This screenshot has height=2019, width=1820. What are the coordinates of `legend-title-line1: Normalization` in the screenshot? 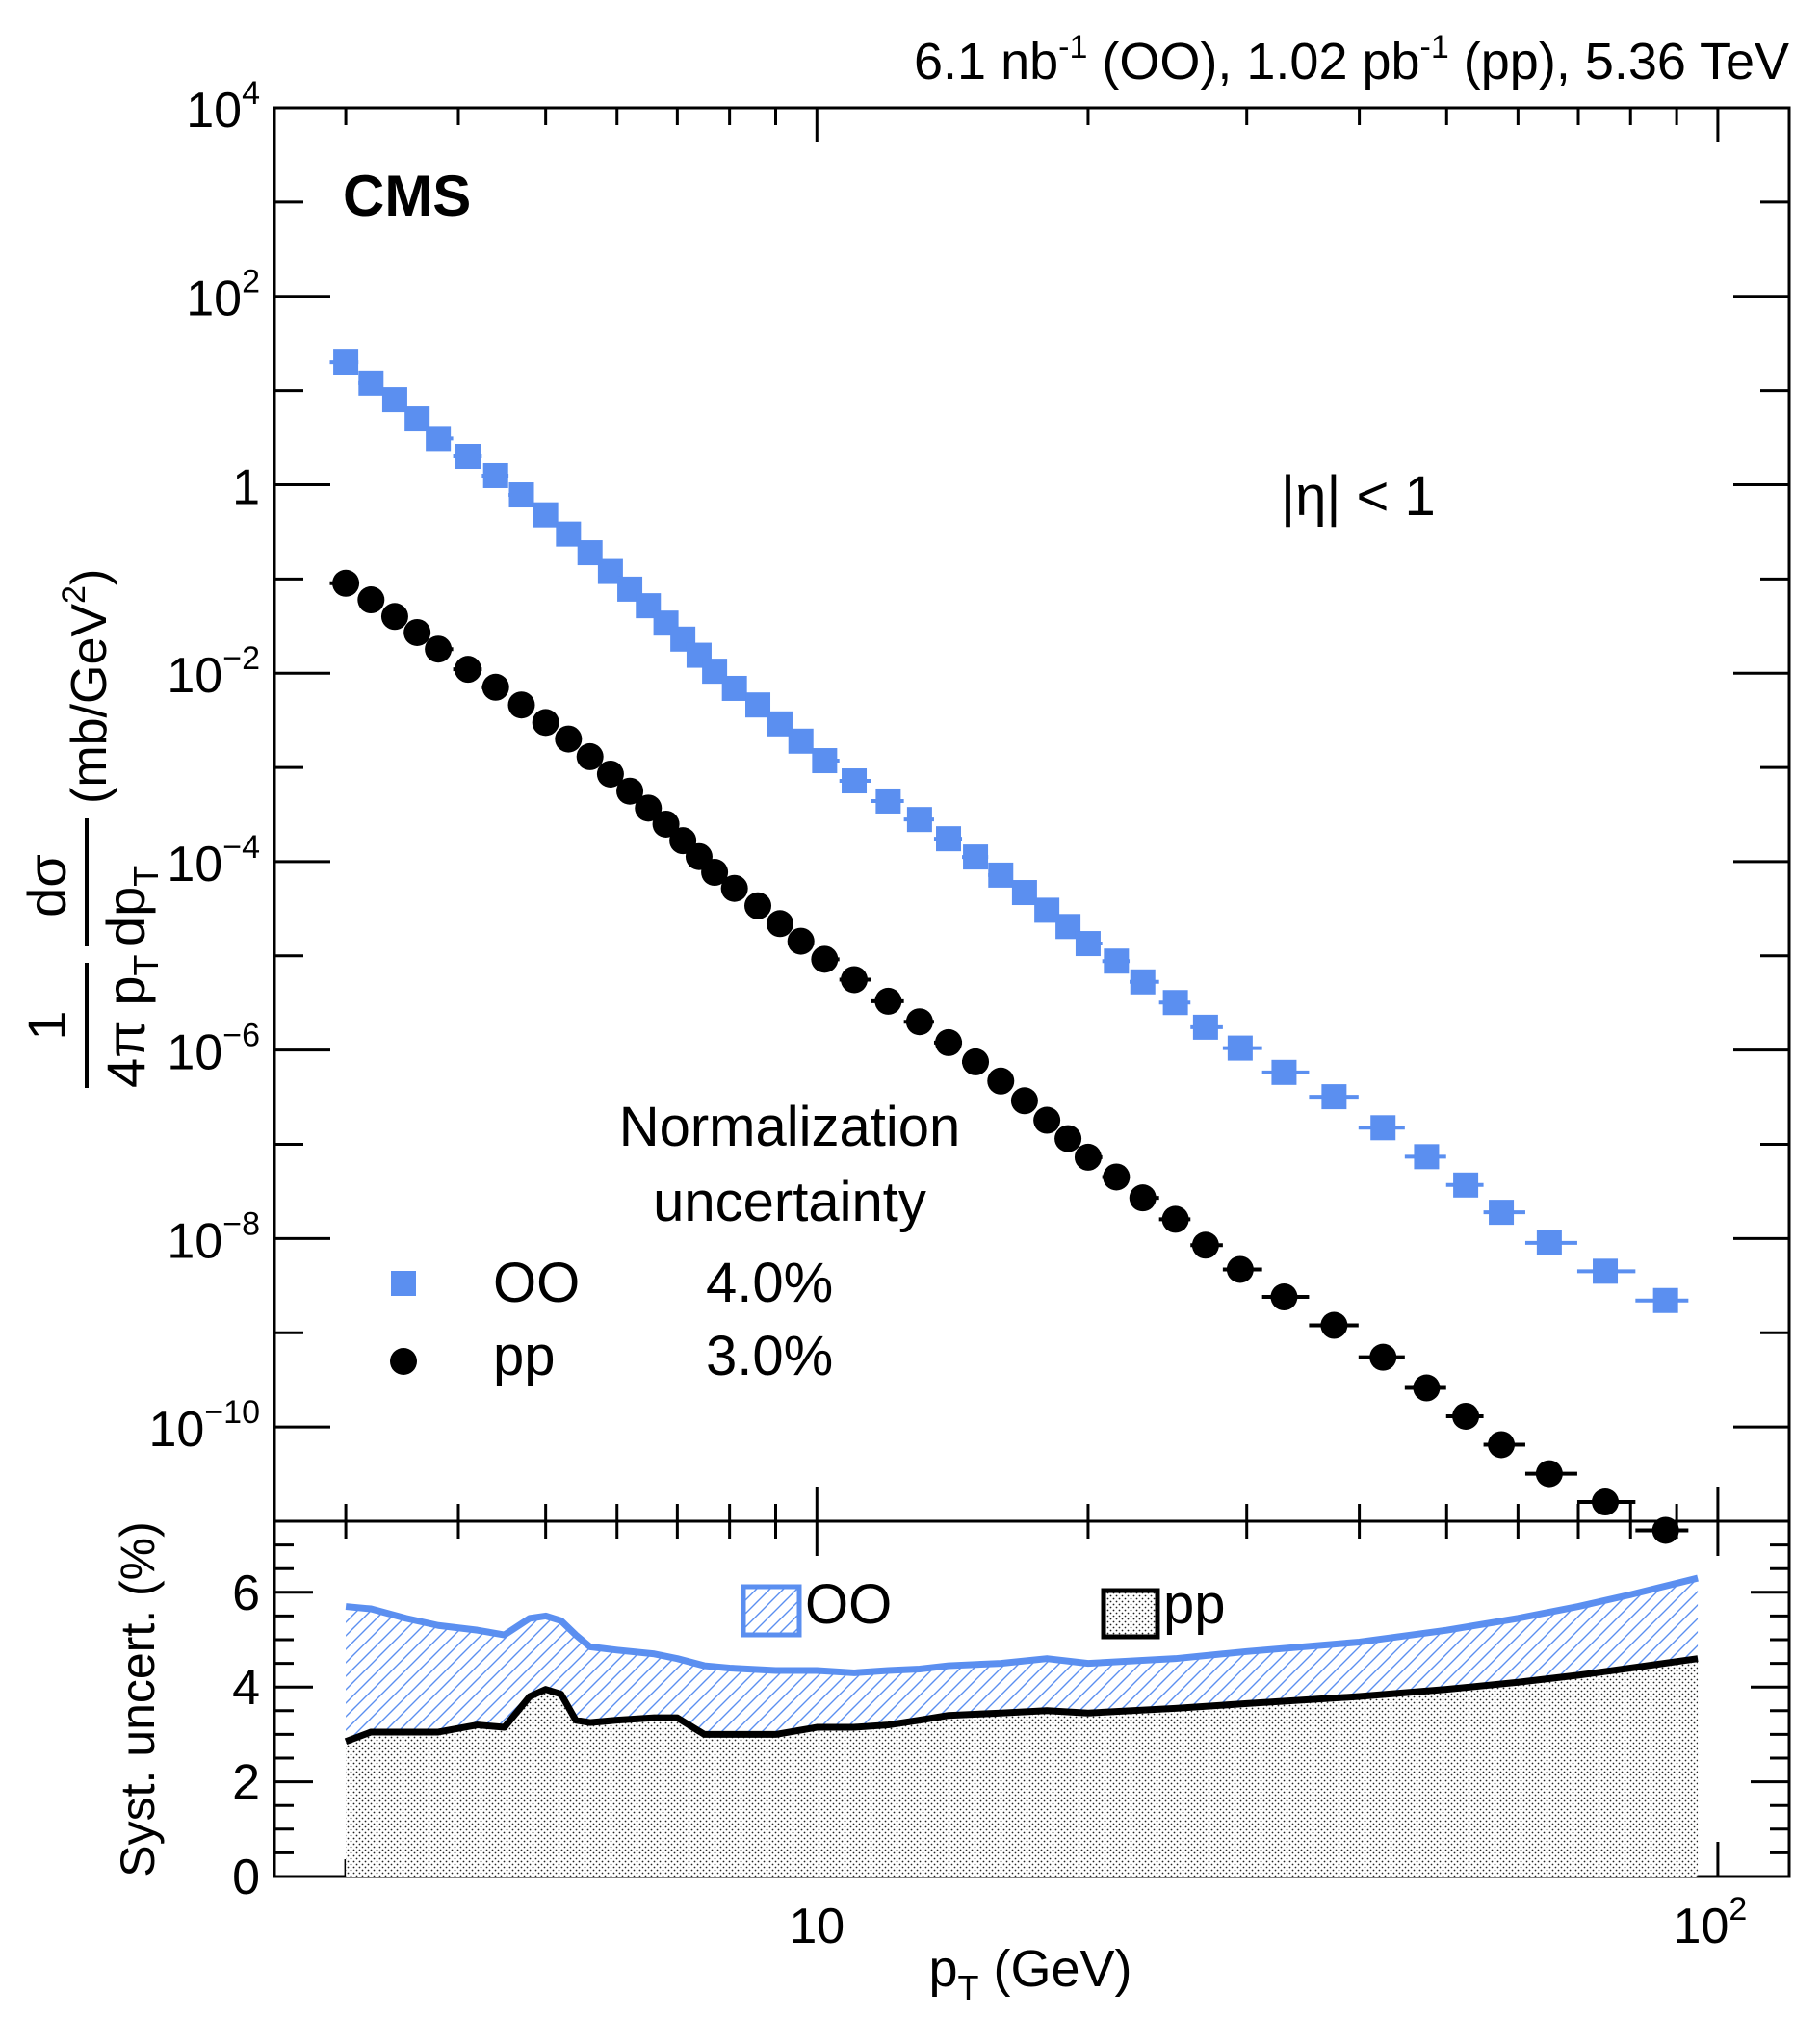 It's located at (790, 1127).